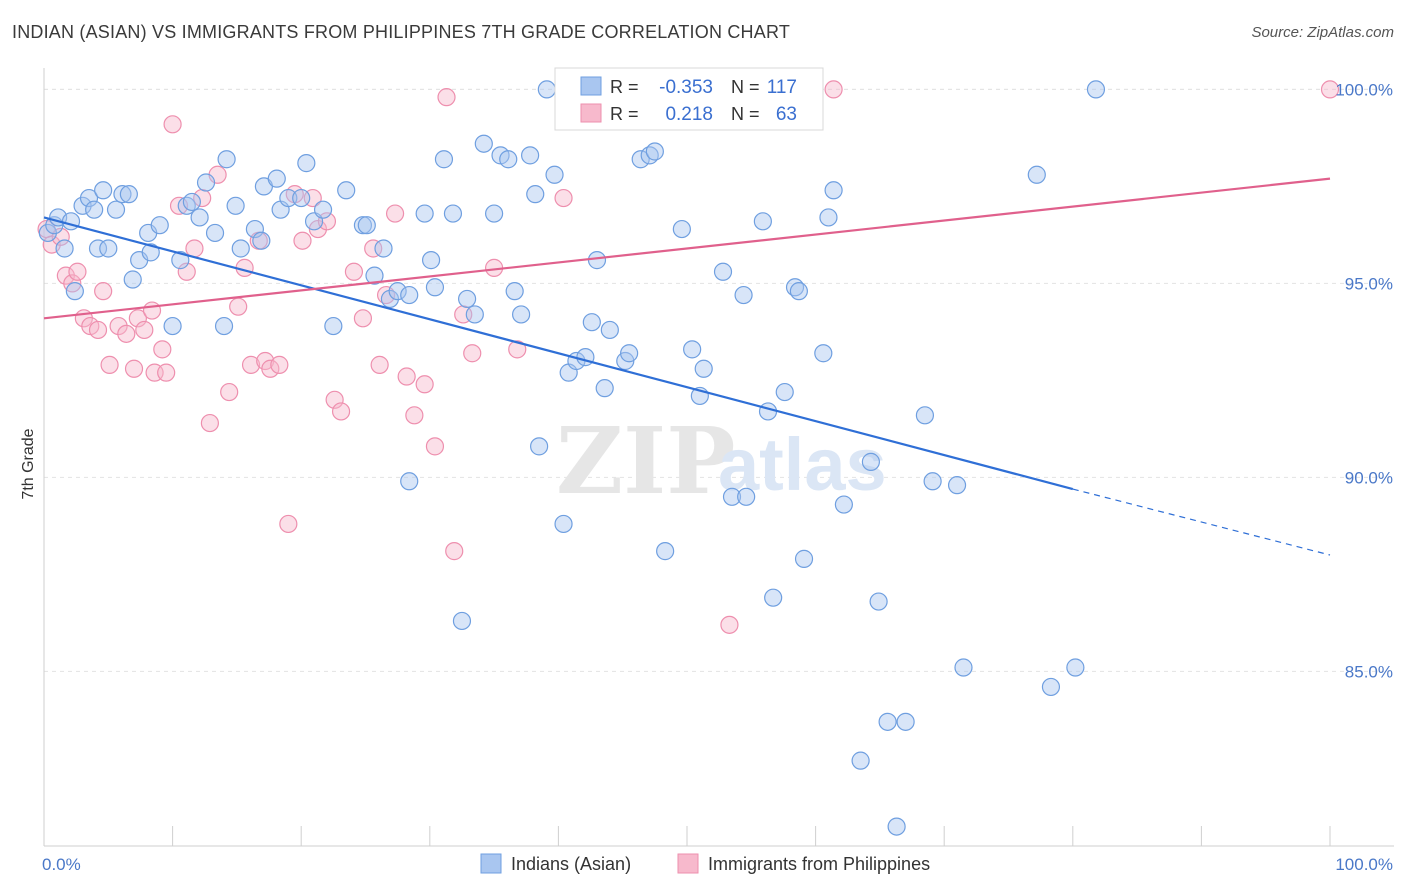 The height and width of the screenshot is (892, 1406). I want to click on legend-n-label-indians: N =, so click(745, 87).